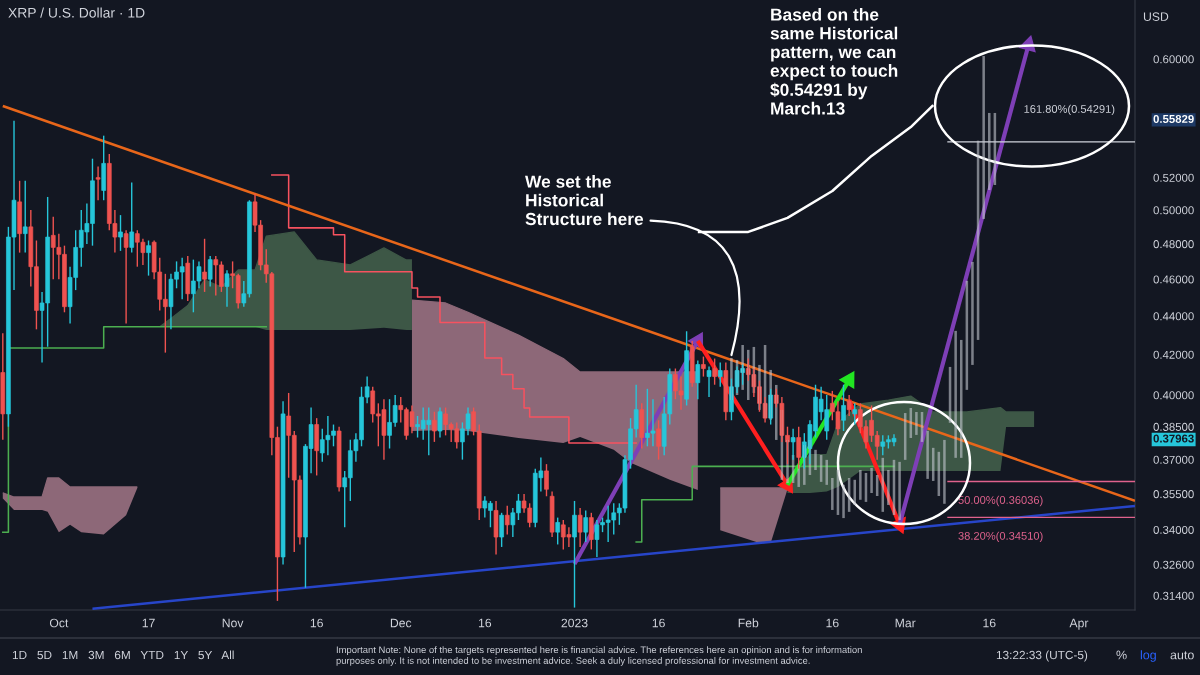 This screenshot has height=675, width=1200. What do you see at coordinates (1042, 656) in the screenshot?
I see `text: 13:22:33 (UTC-5)` at bounding box center [1042, 656].